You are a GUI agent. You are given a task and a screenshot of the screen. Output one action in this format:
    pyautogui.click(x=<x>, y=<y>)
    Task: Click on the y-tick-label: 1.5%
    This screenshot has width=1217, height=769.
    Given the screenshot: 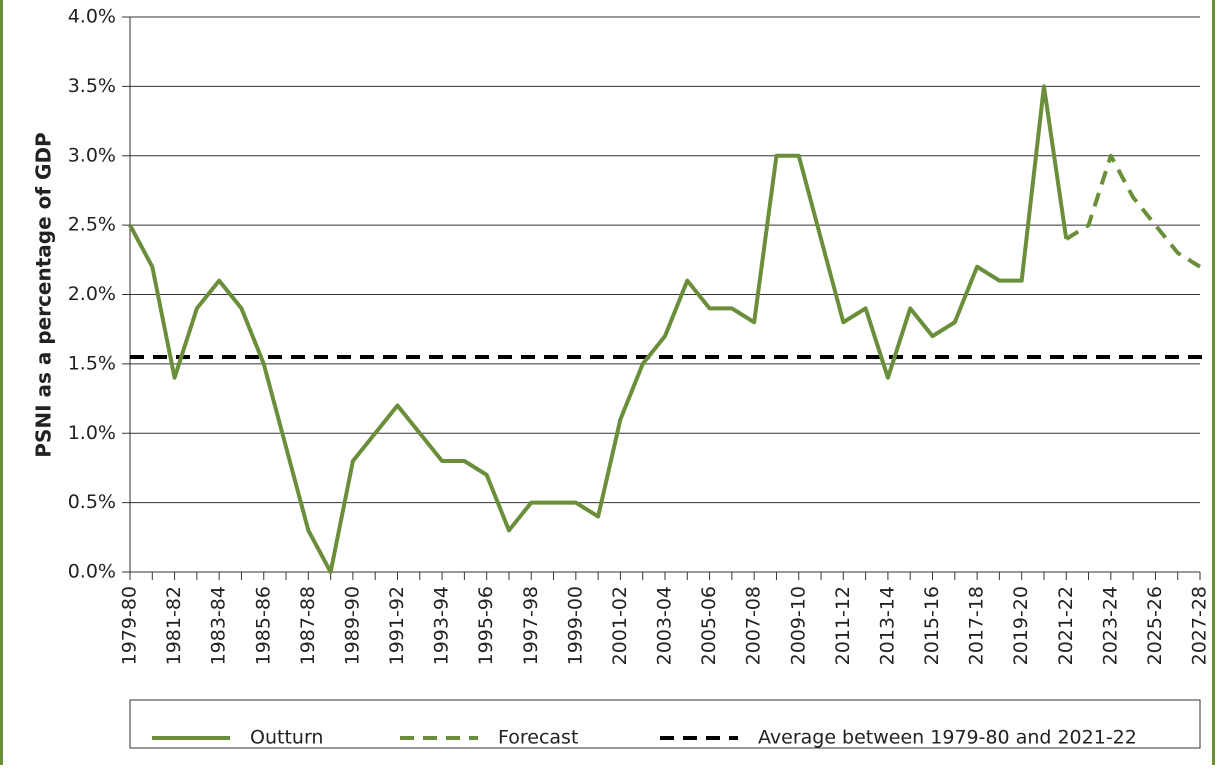 What is the action you would take?
    pyautogui.click(x=92, y=363)
    